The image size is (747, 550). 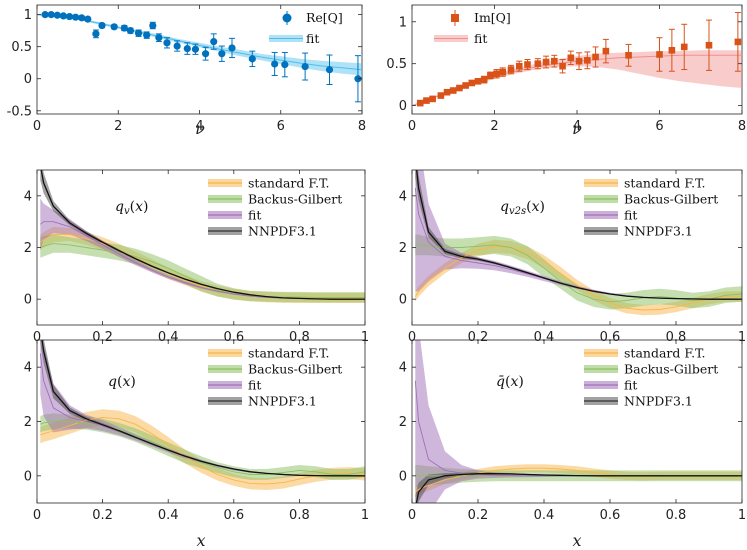 I want to click on qv-ytick-label: 4, so click(x=28, y=196).